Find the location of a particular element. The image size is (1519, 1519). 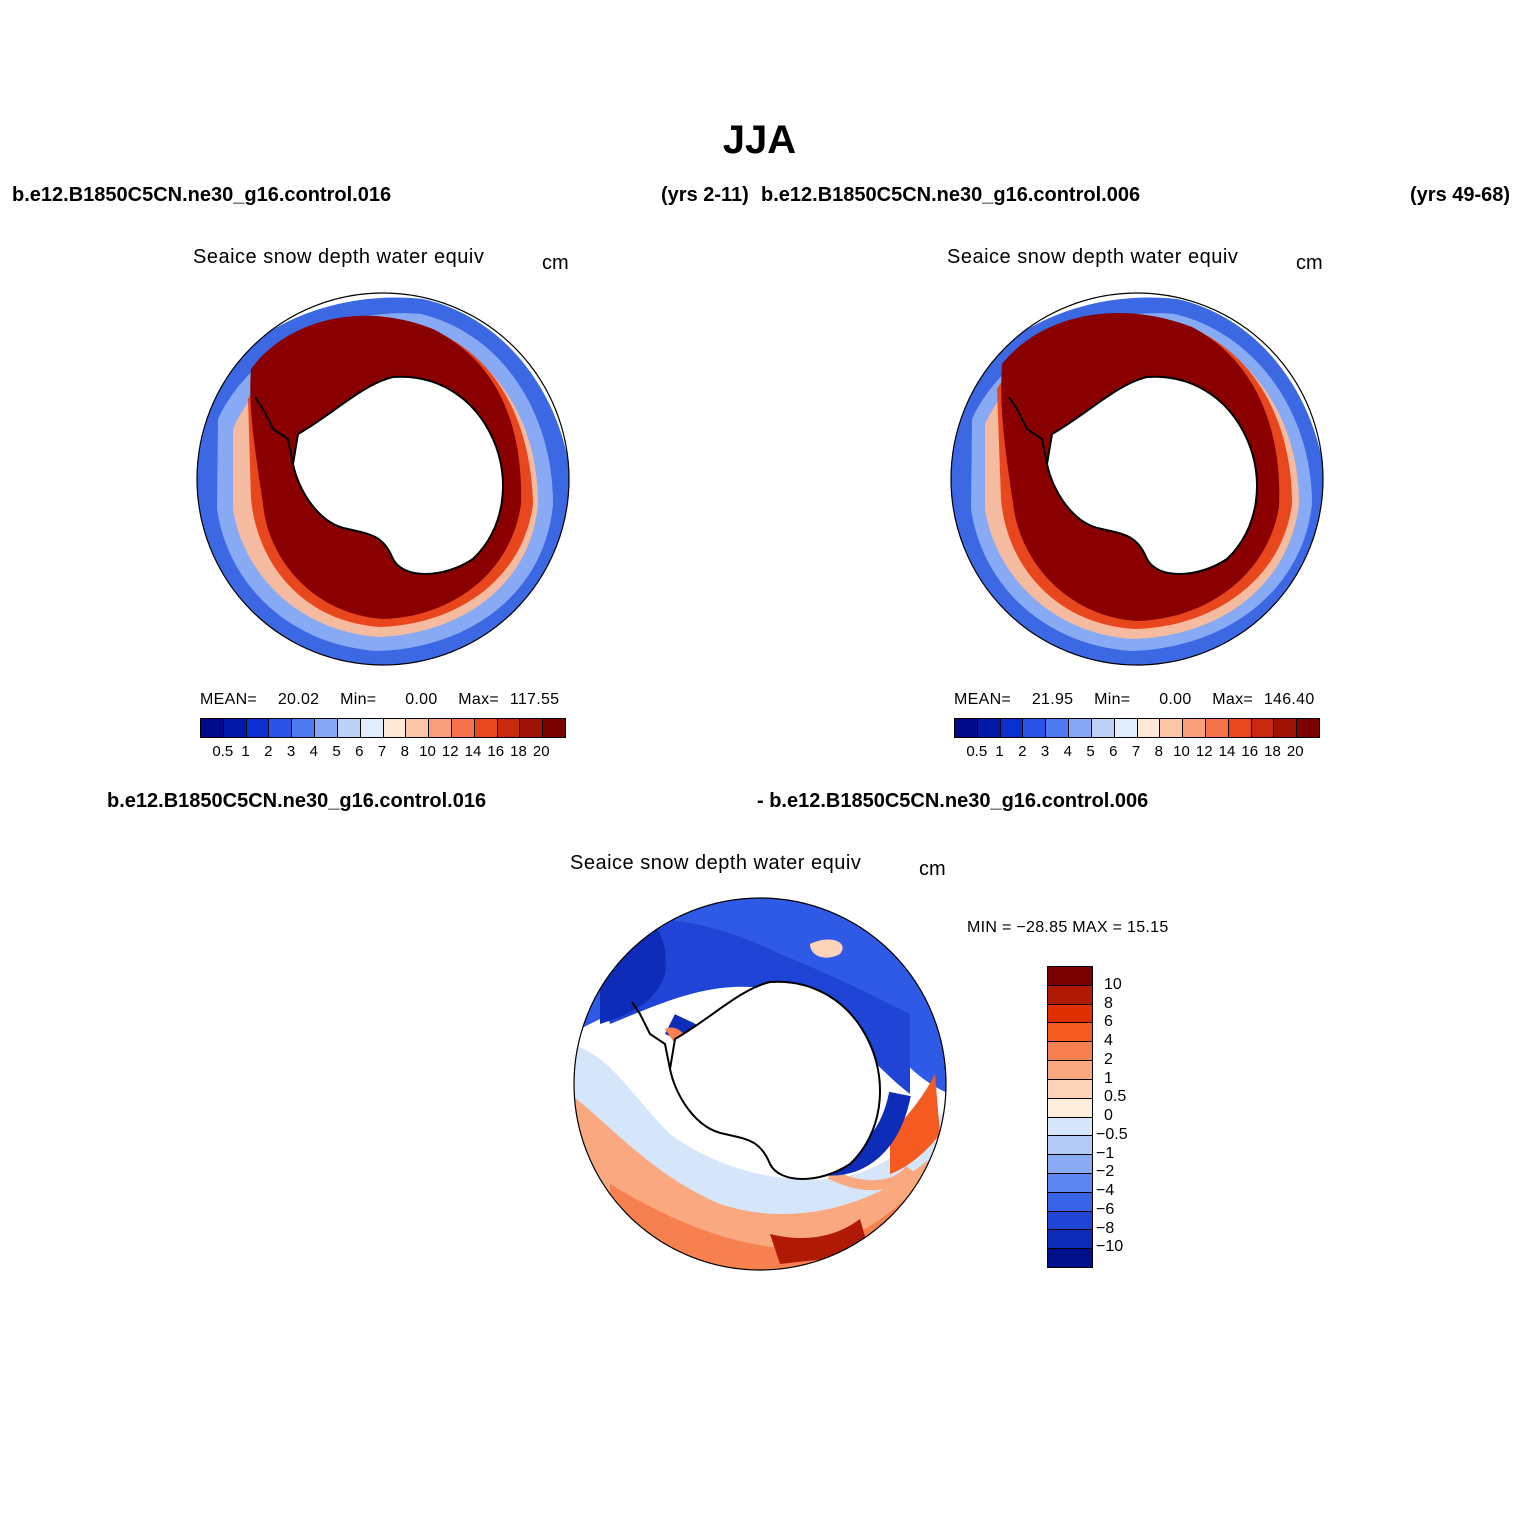

panel3-colorbar-tick-label: −10 is located at coordinates (1110, 1247).